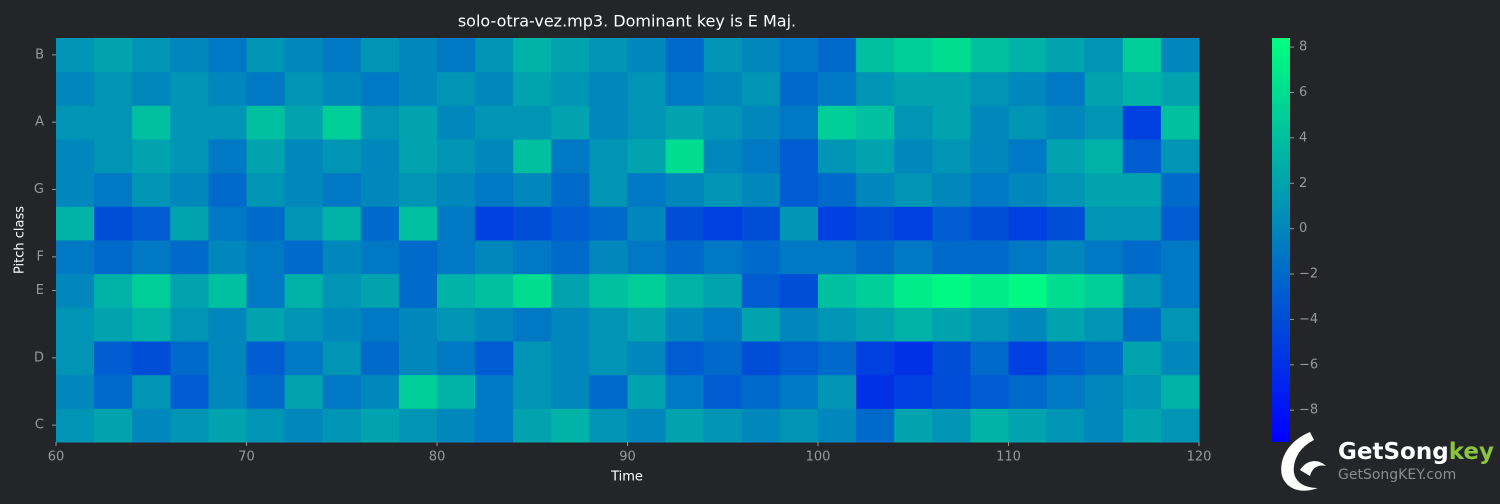 The image size is (1500, 504). I want to click on logo-name: GetSongkey, so click(1416, 452).